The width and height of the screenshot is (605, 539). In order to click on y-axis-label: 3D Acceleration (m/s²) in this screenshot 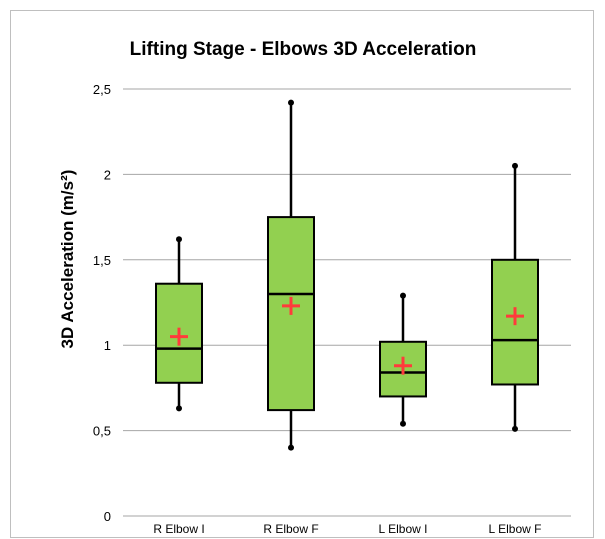, I will do `click(67, 259)`.